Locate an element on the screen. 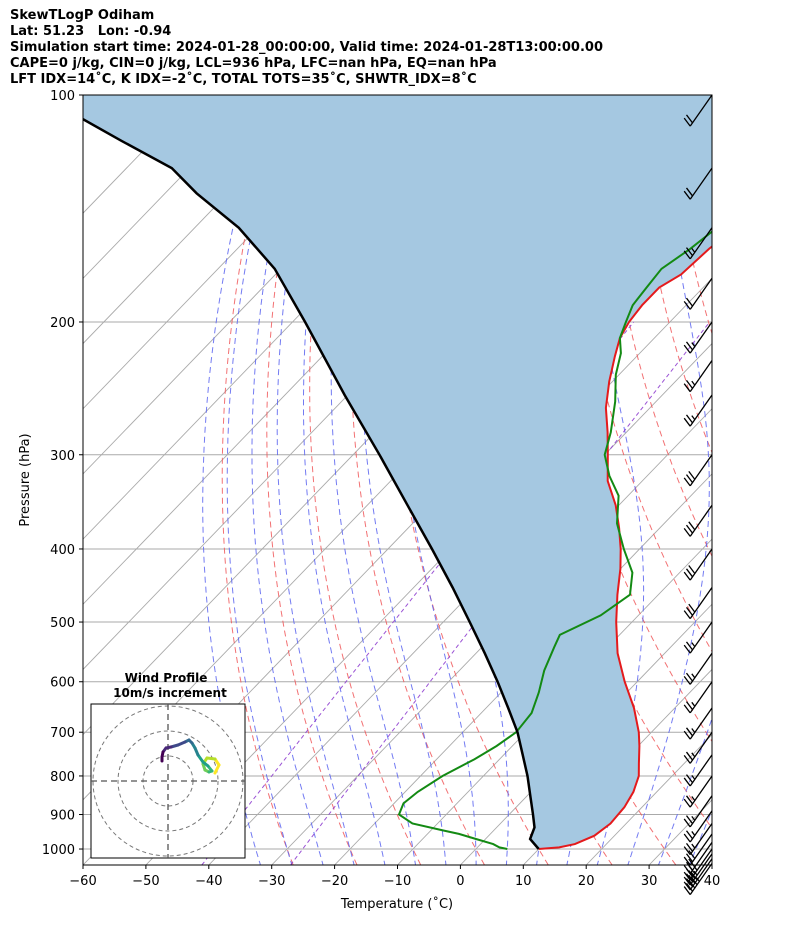  inset-ring is located at coordinates (168, 781).